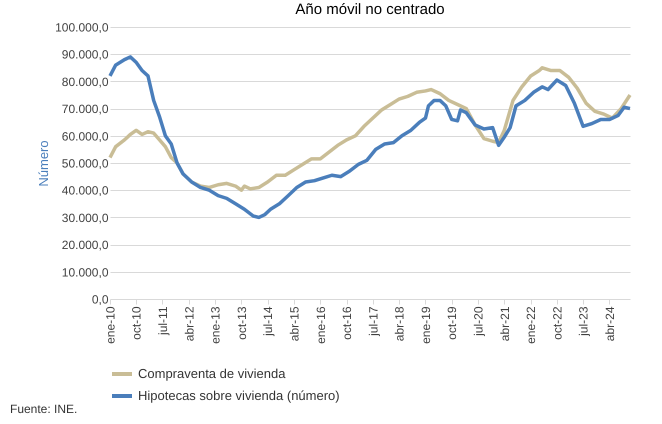 This screenshot has height=424, width=662. What do you see at coordinates (44, 163) in the screenshot?
I see `y-axis-title: Número` at bounding box center [44, 163].